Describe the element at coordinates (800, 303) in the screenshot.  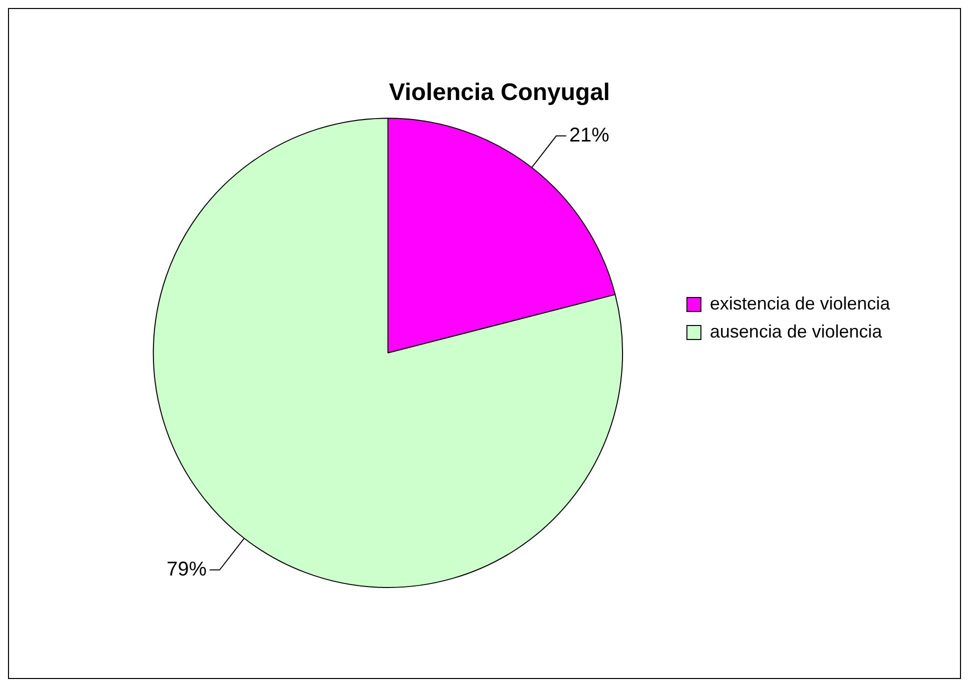
I see `legend-label: existencia de violencia` at that location.